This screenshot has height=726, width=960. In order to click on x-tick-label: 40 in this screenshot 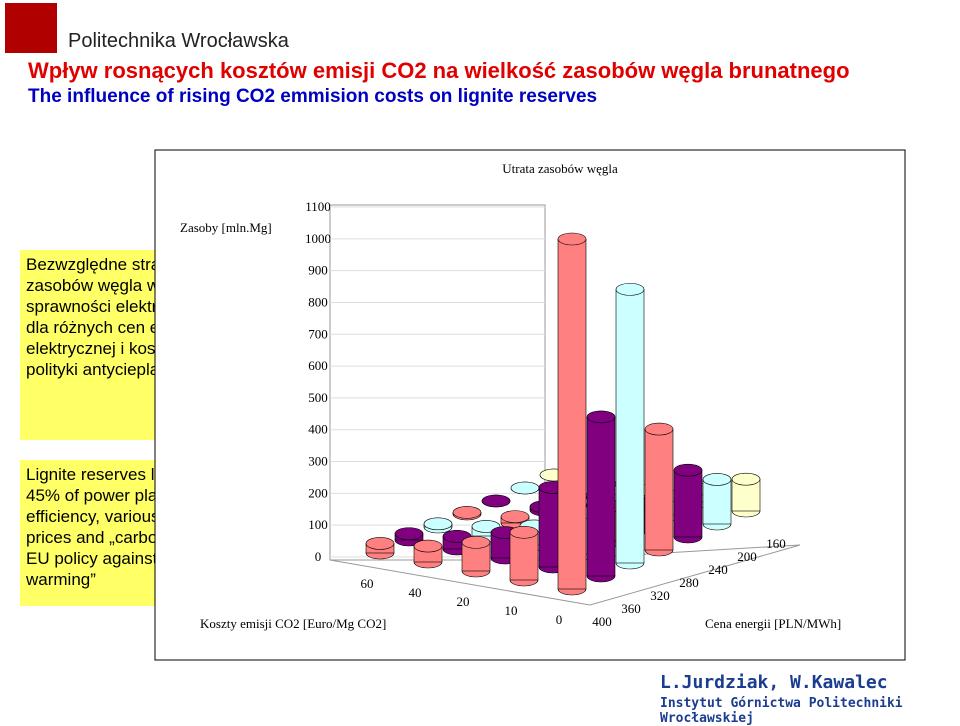, I will do `click(415, 592)`.